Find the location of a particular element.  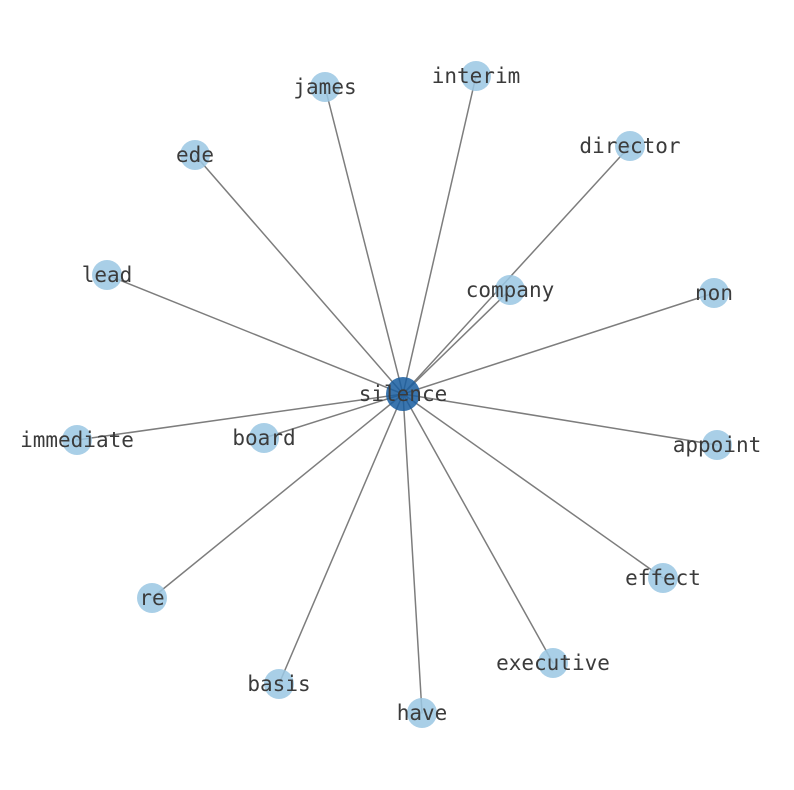

node-label-effect: effect is located at coordinates (663, 578).